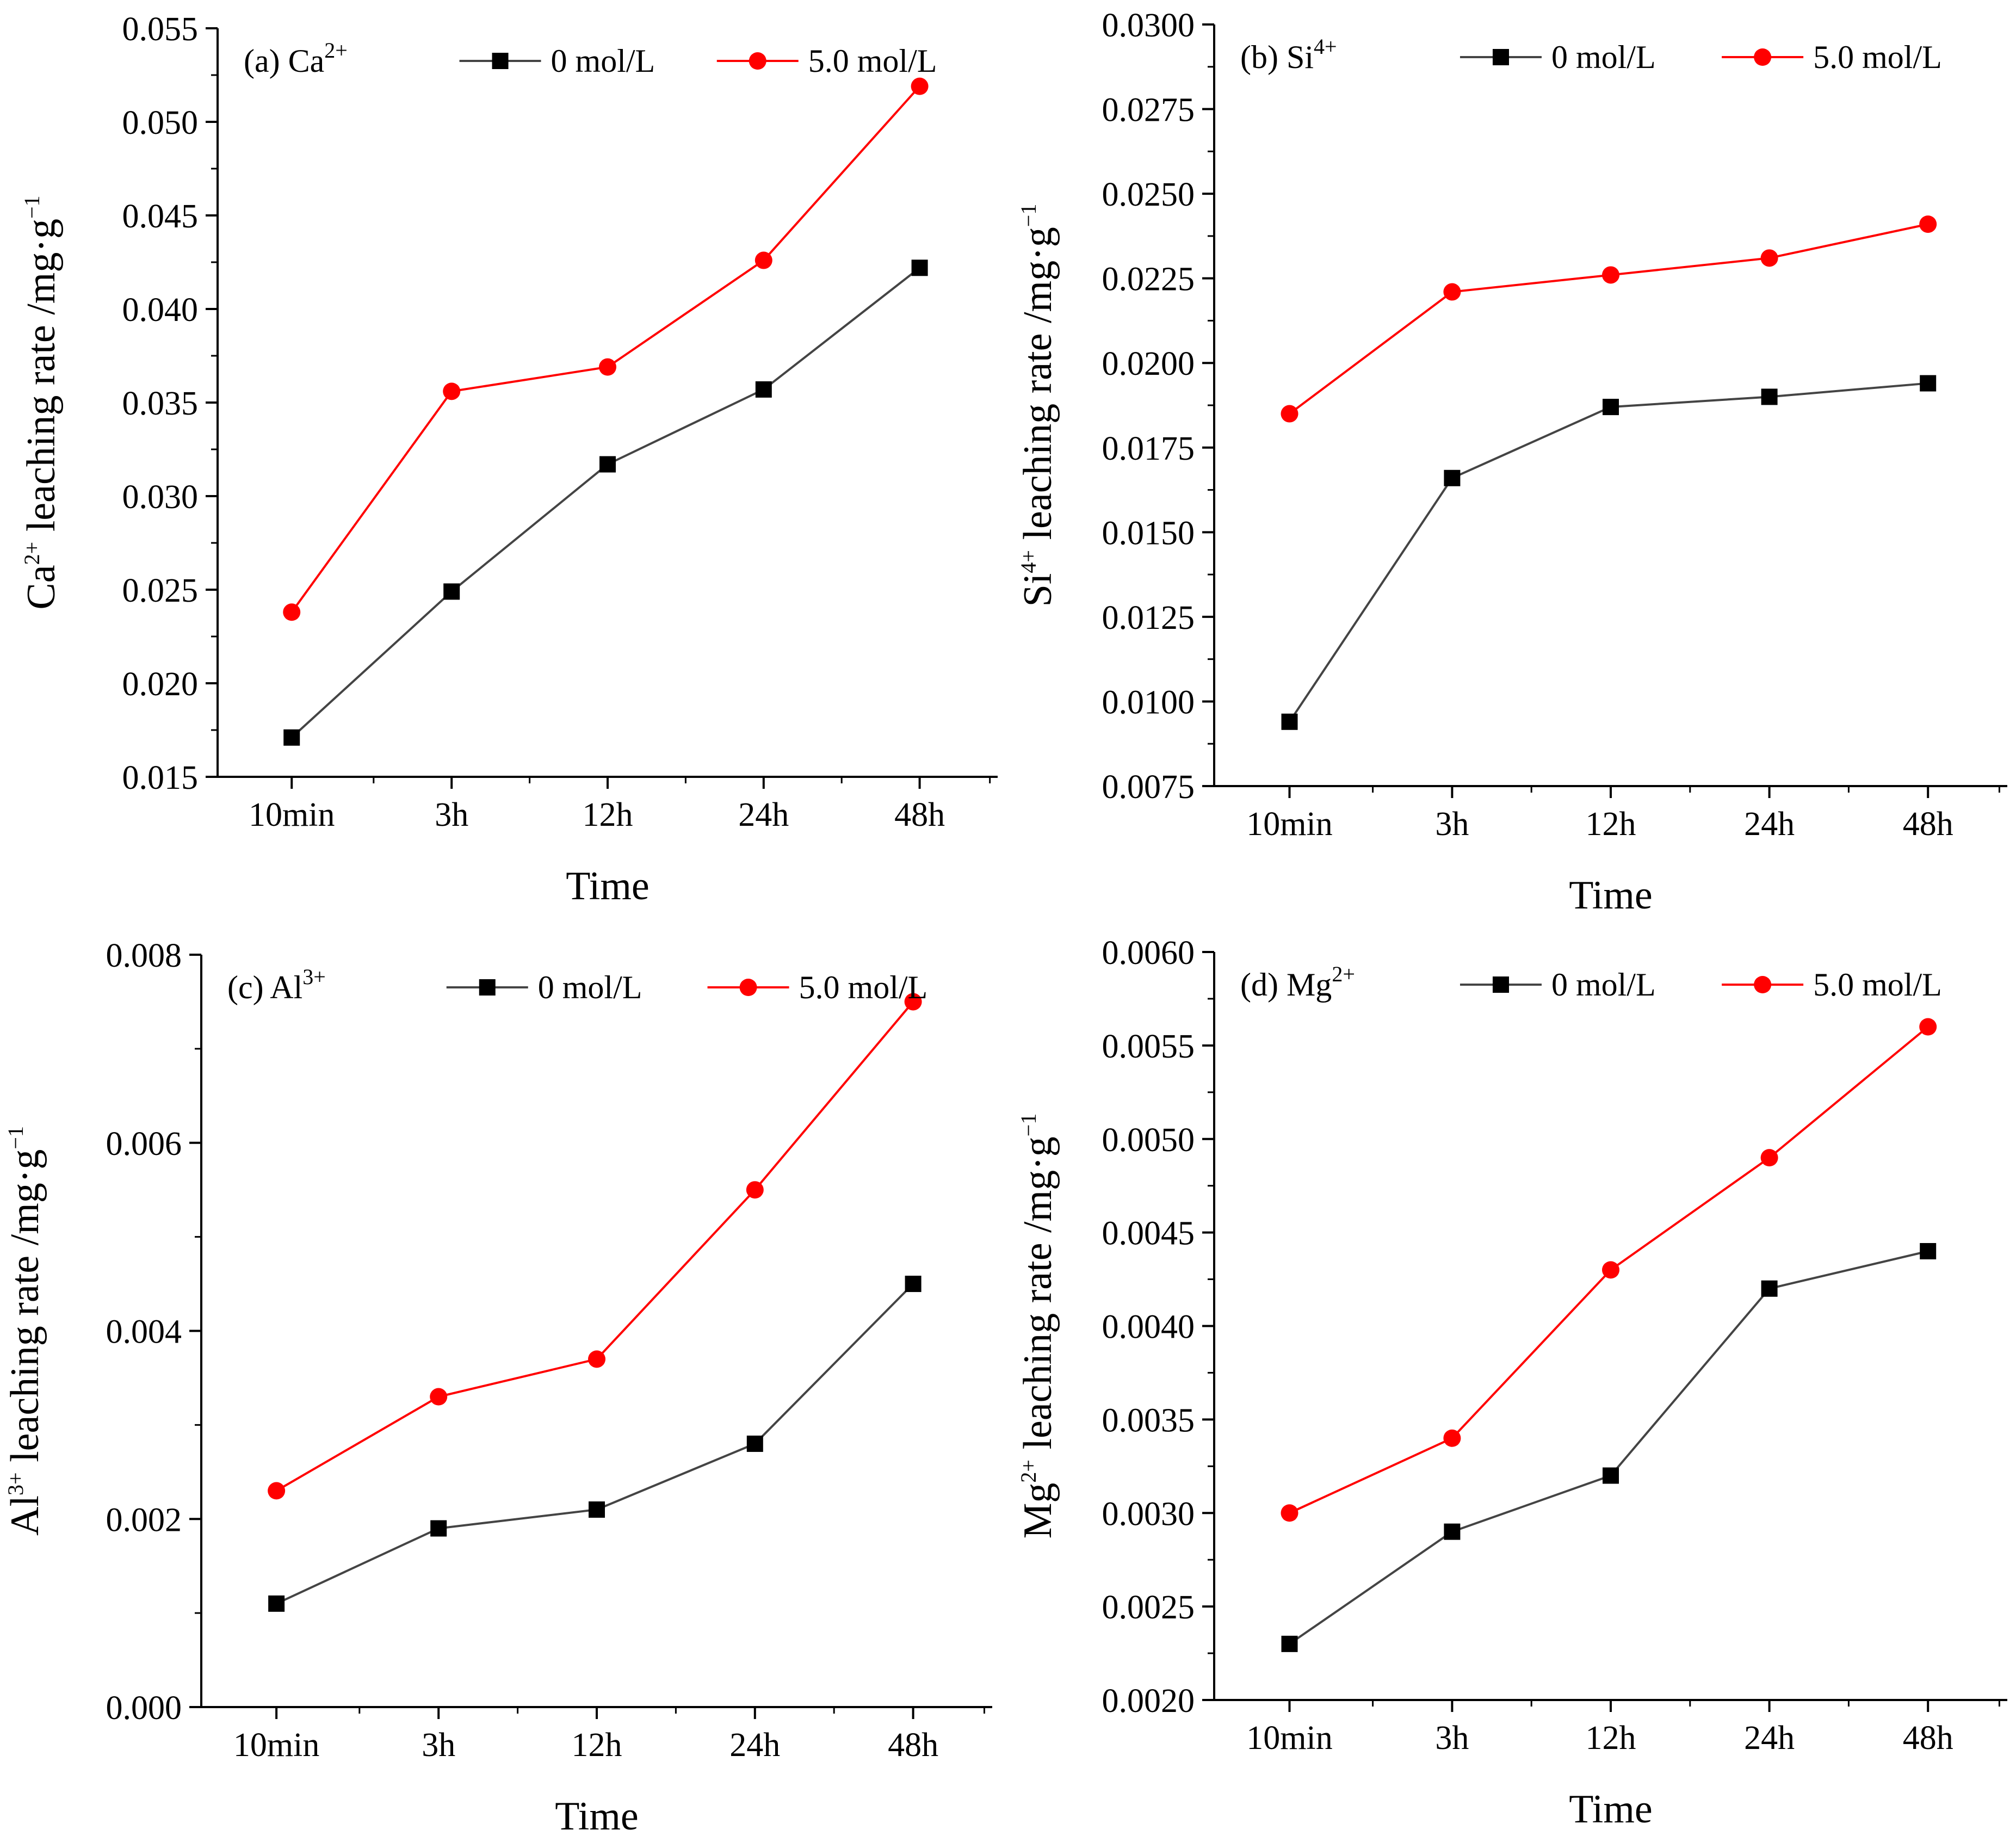 The image size is (2016, 1836). What do you see at coordinates (1148, 1701) in the screenshot?
I see `y-tick-label: 0.0020` at bounding box center [1148, 1701].